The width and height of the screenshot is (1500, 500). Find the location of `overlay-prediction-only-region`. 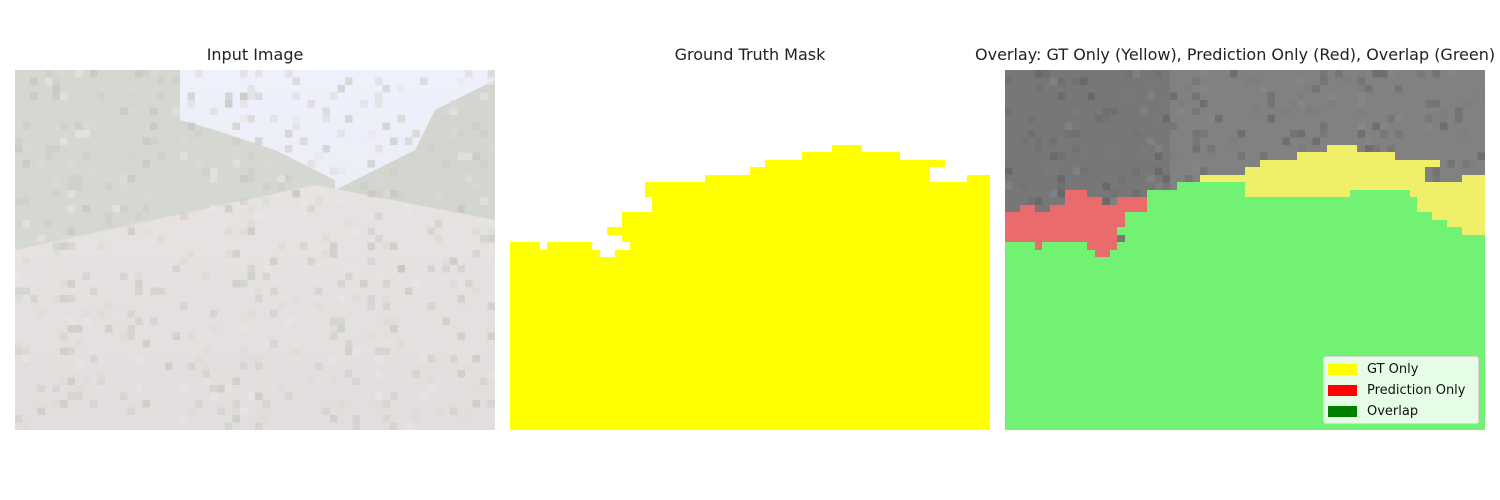

overlay-prediction-only-region is located at coordinates (1076, 223).